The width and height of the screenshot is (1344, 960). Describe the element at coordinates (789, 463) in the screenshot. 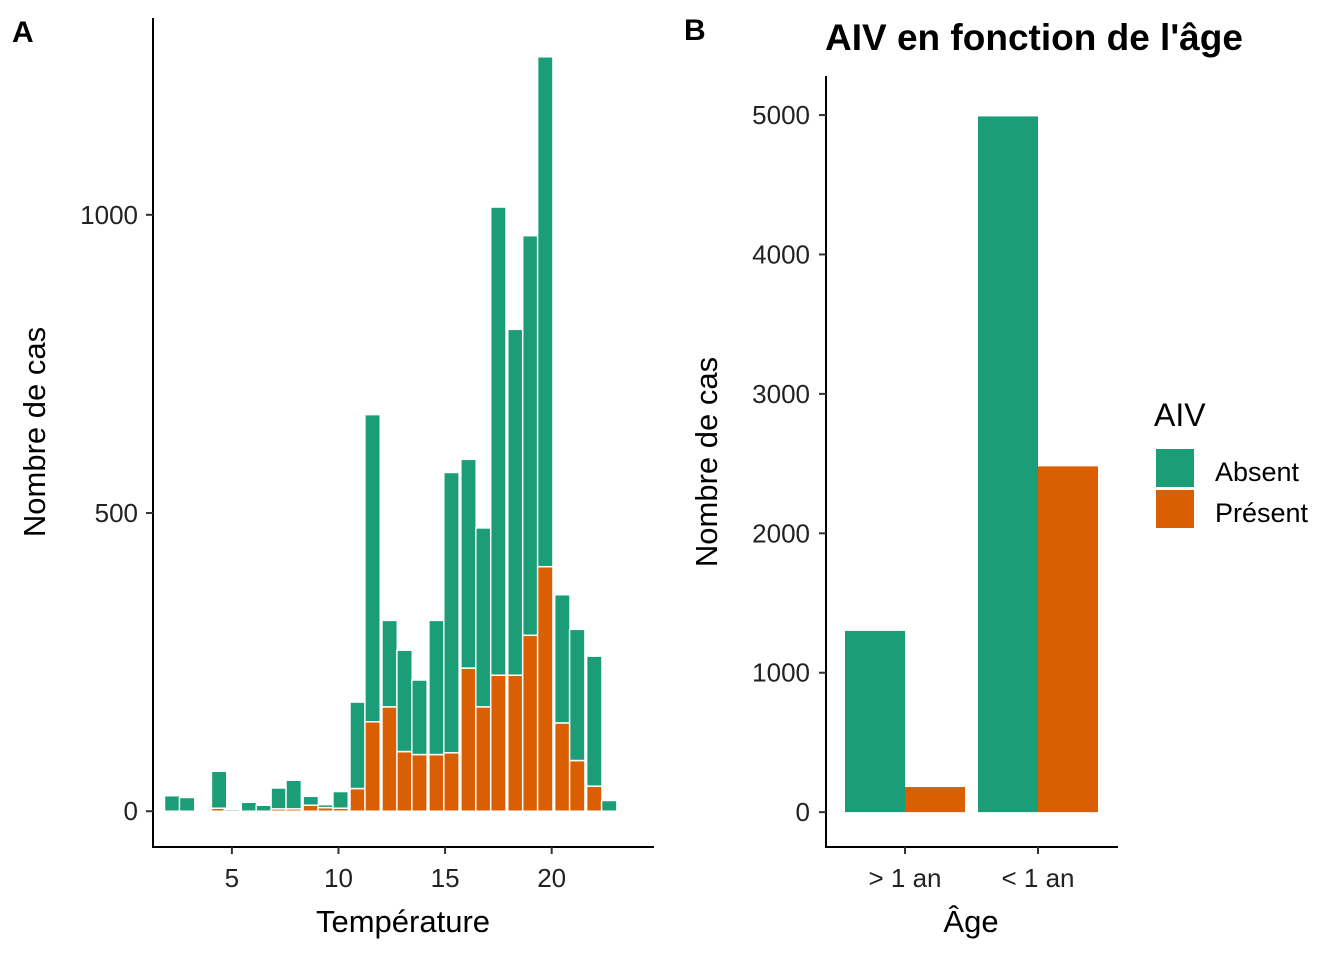

I see `panel-b-y-ticks: 0 1000 2000 3000 4000 5000` at that location.